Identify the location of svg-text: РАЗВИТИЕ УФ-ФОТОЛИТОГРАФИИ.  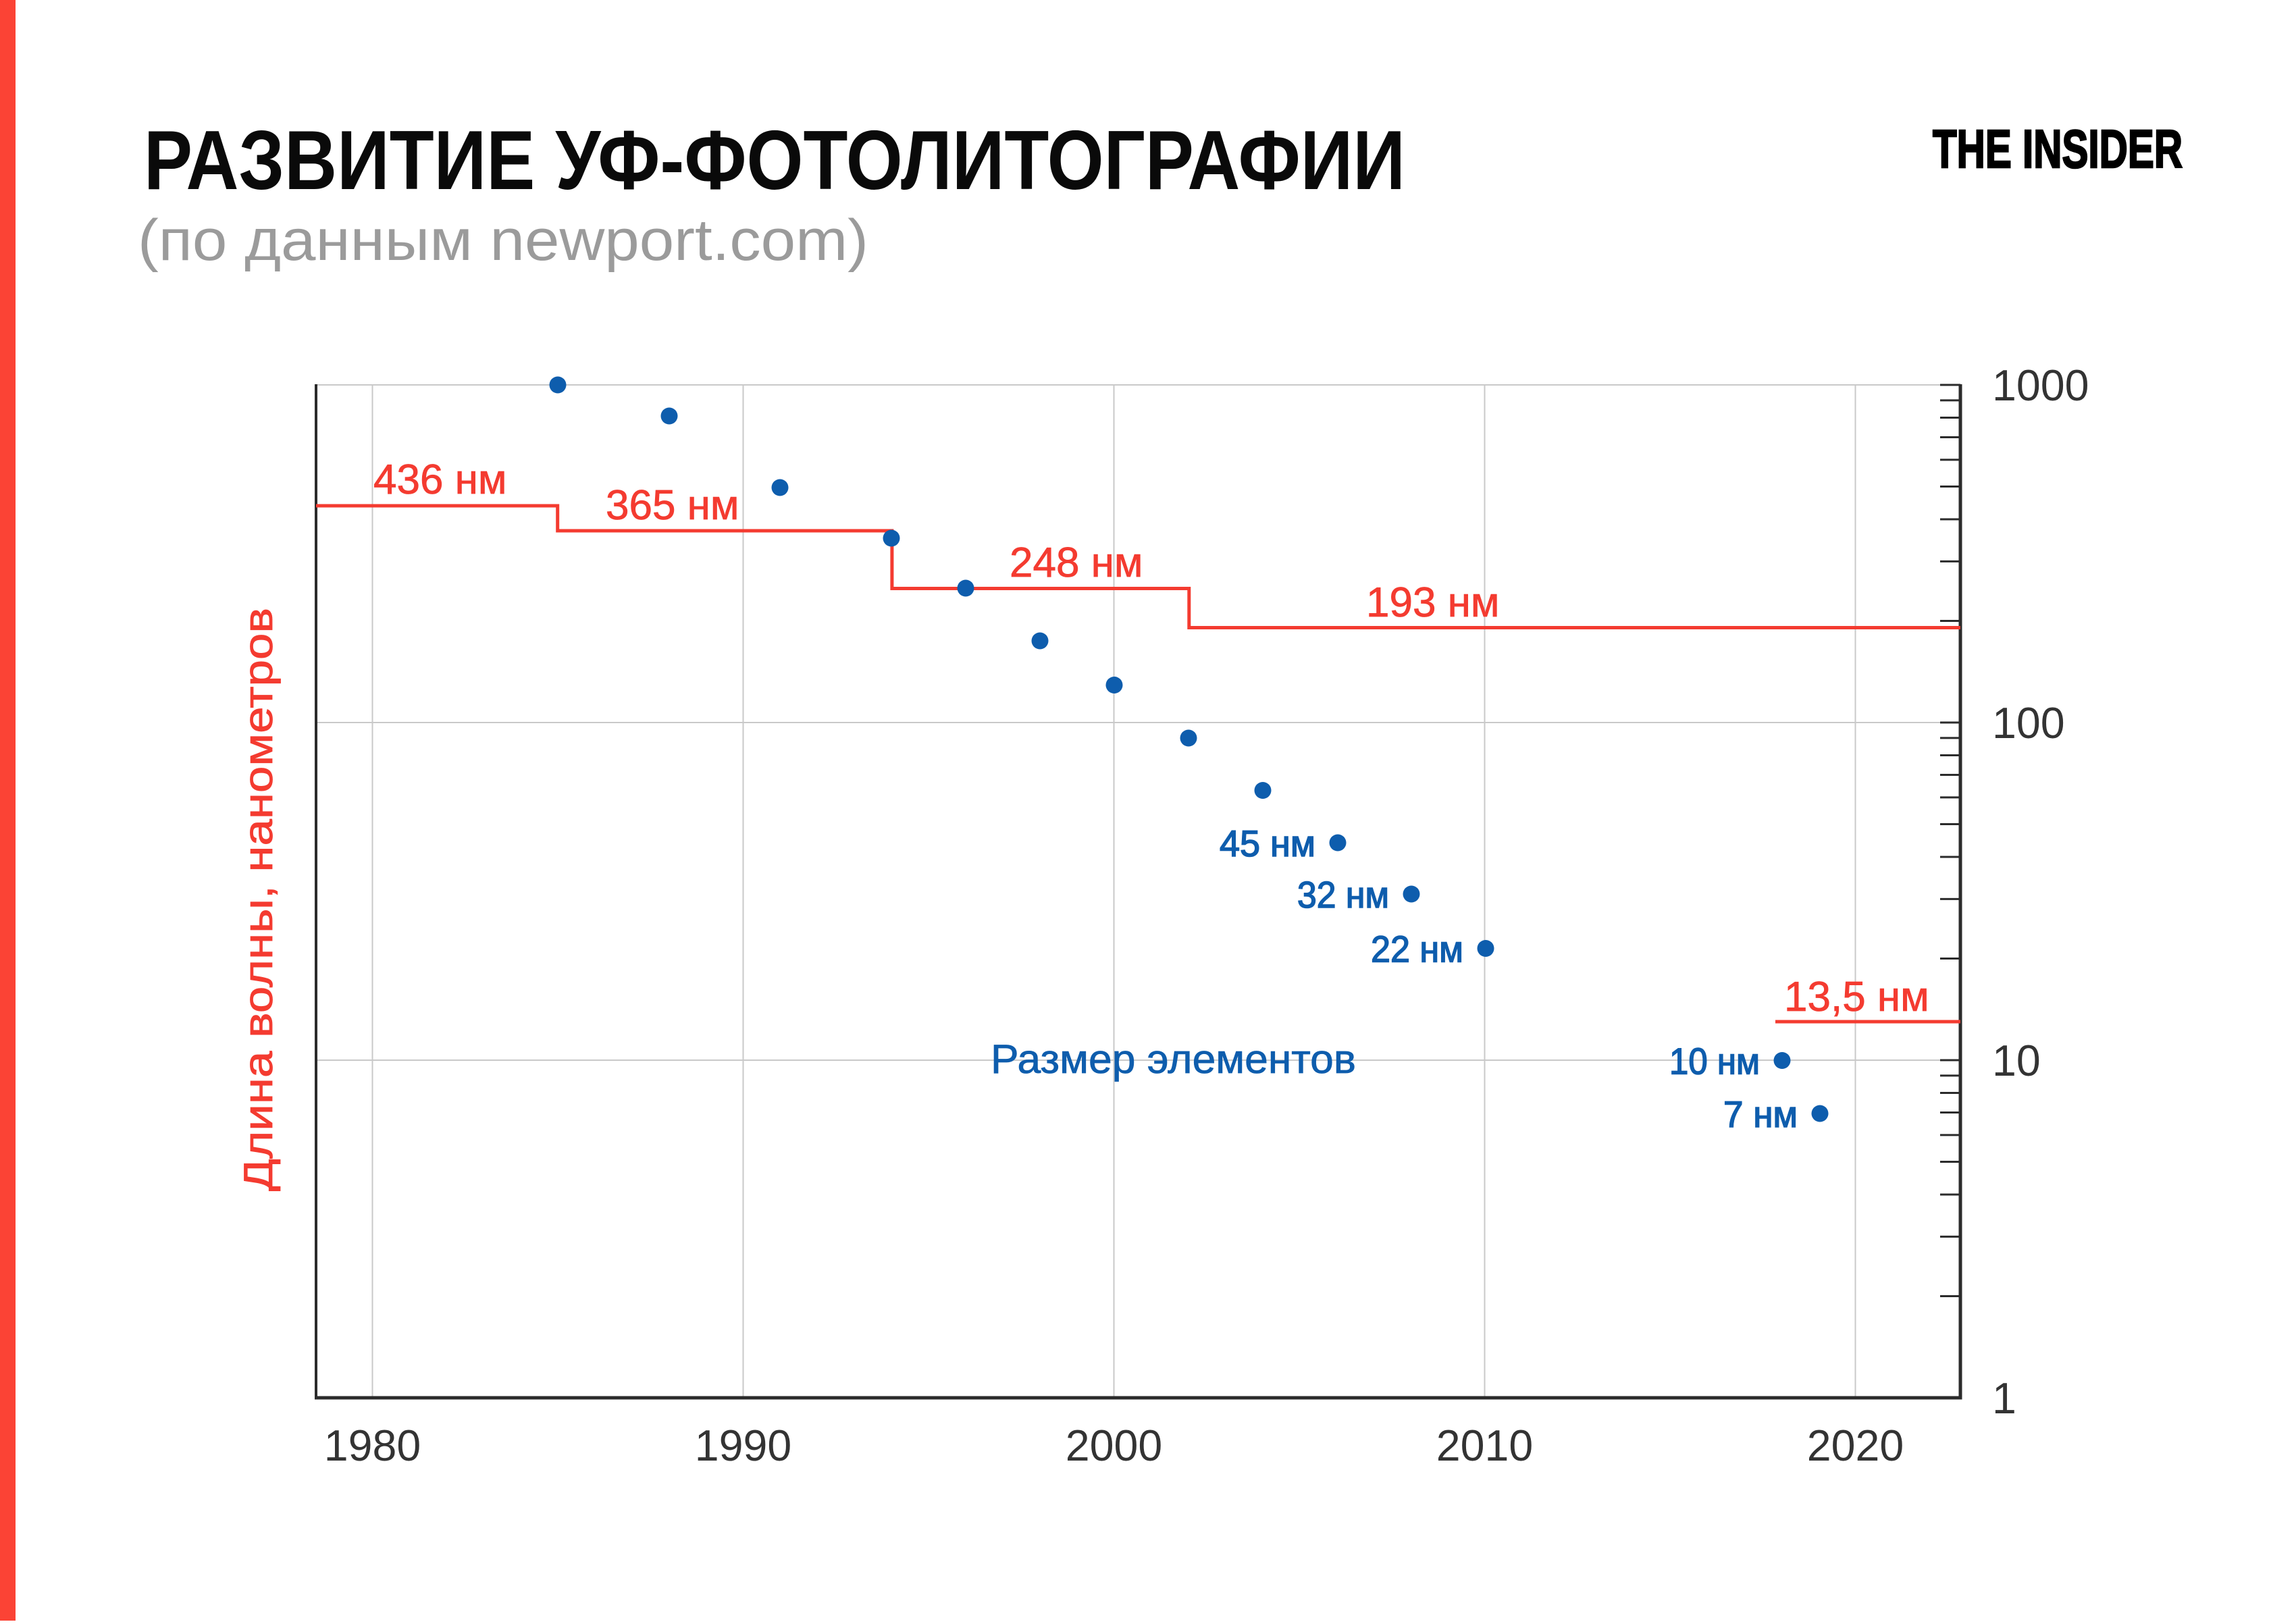
(774, 161).